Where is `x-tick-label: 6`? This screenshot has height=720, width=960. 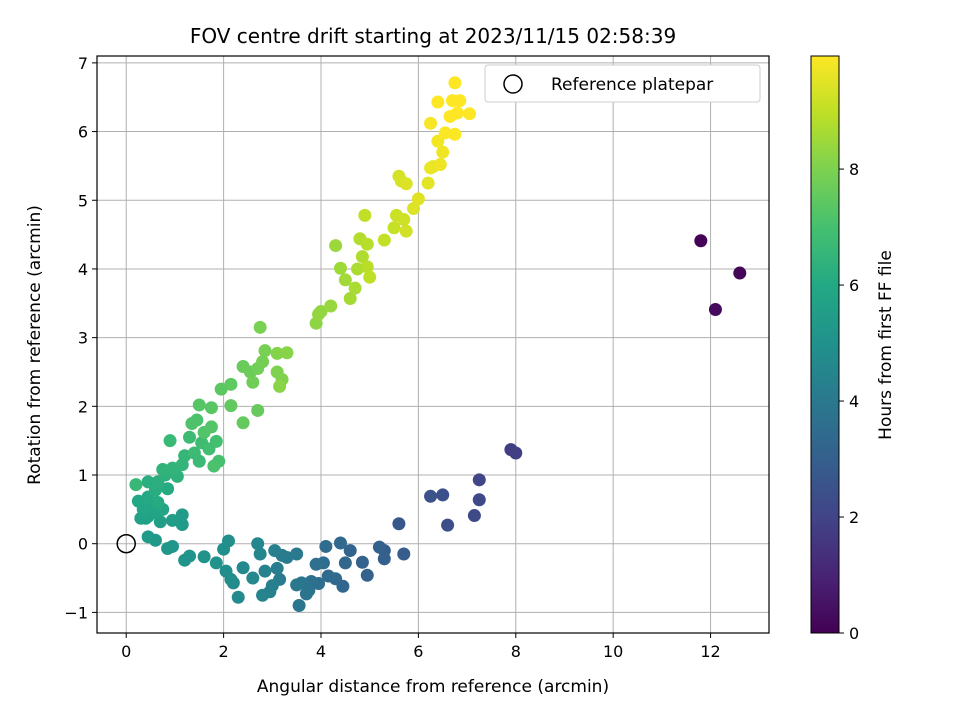
x-tick-label: 6 is located at coordinates (418, 651).